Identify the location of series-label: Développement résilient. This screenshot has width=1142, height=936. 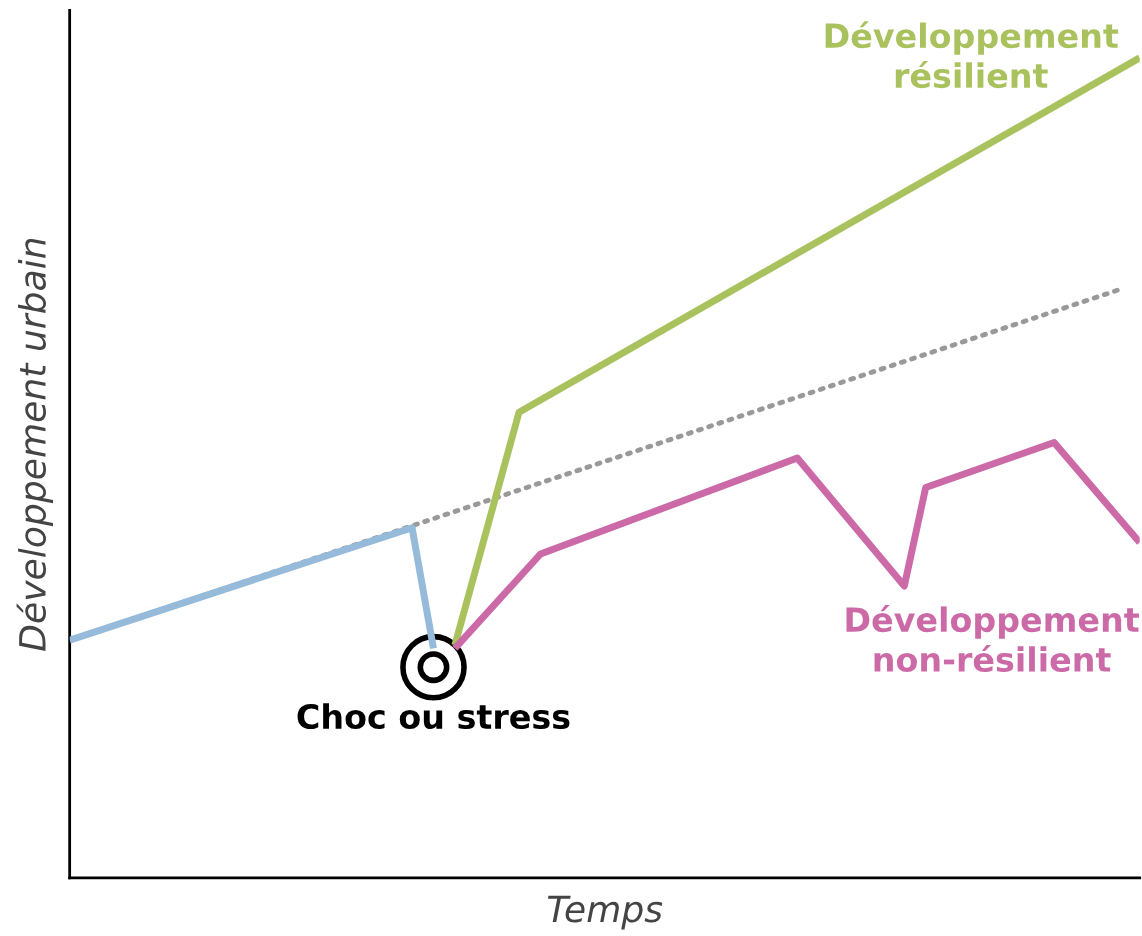
(972, 55).